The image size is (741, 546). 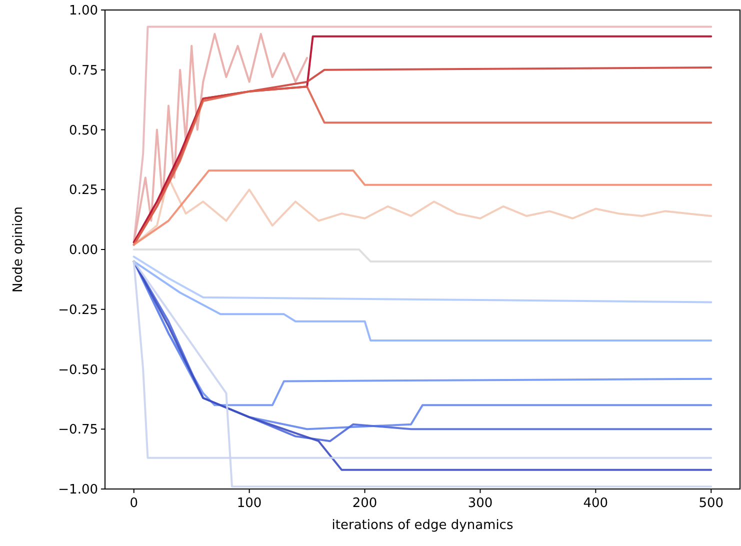 I want to click on x-tick-label: 200, so click(x=365, y=503).